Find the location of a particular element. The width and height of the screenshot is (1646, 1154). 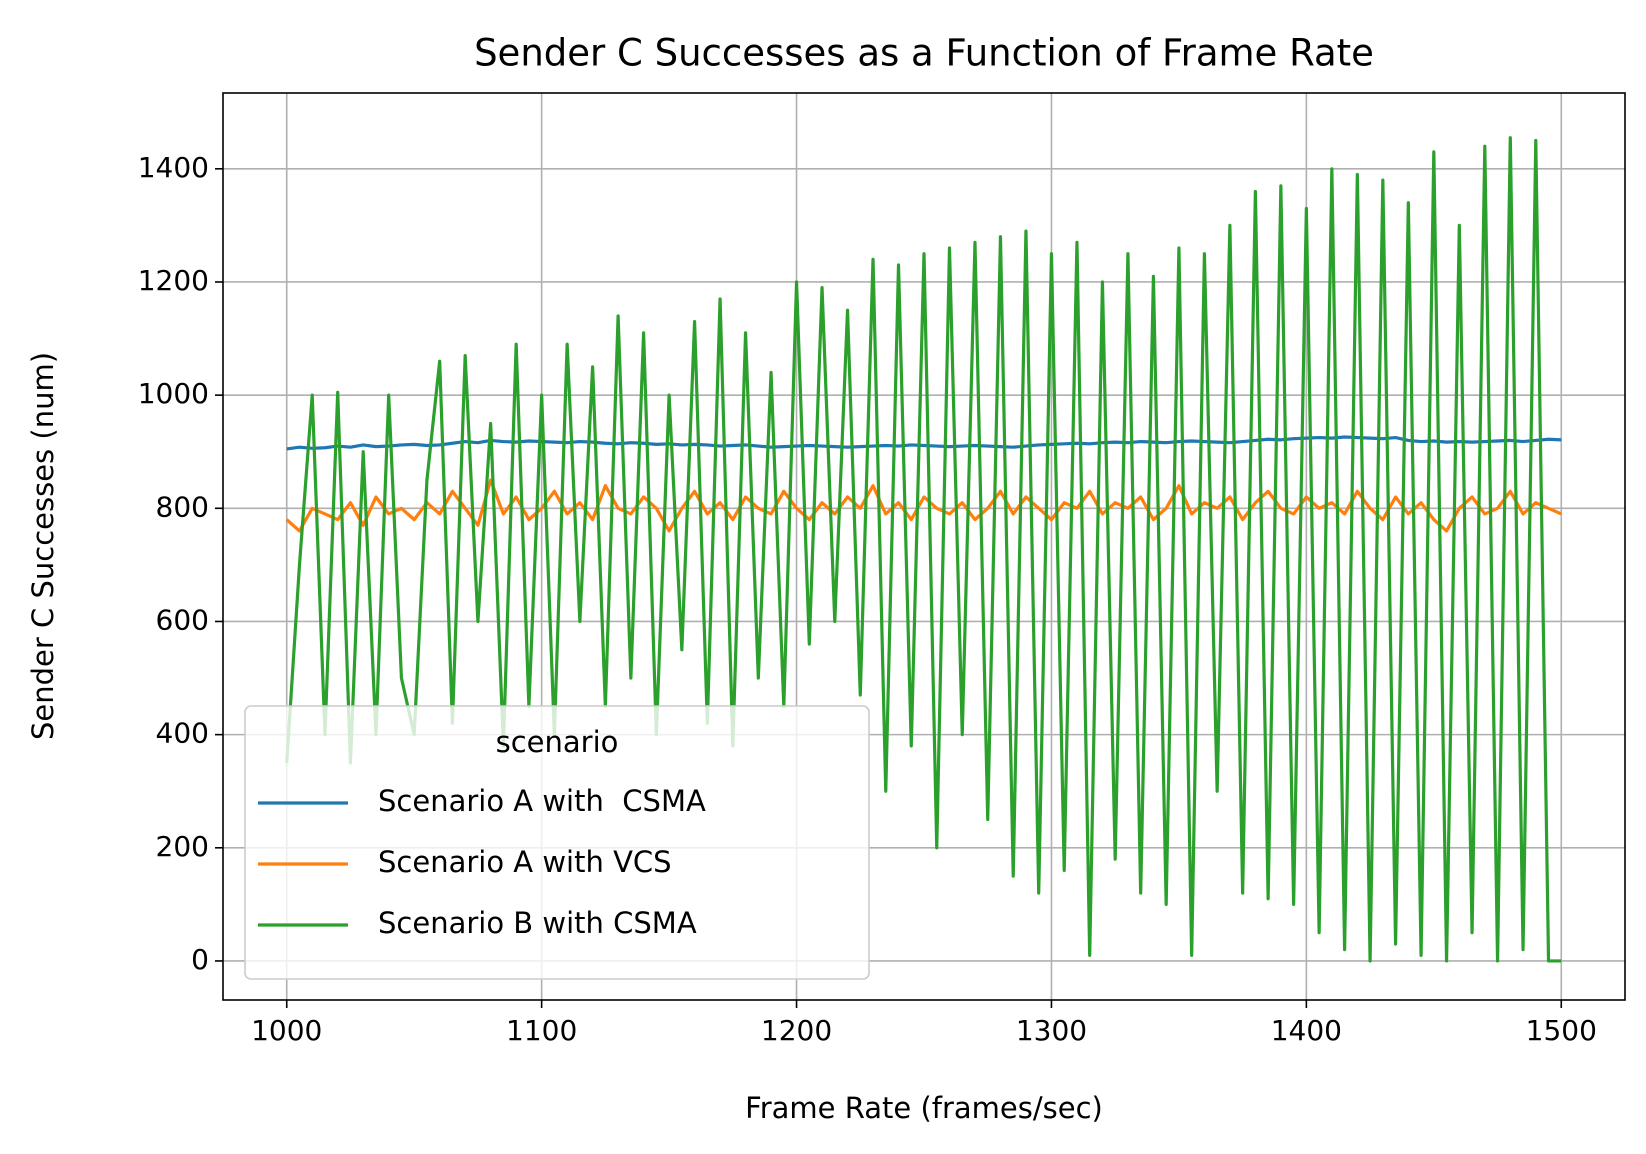

legend-label: Scenario B with CSMA is located at coordinates (537, 923).